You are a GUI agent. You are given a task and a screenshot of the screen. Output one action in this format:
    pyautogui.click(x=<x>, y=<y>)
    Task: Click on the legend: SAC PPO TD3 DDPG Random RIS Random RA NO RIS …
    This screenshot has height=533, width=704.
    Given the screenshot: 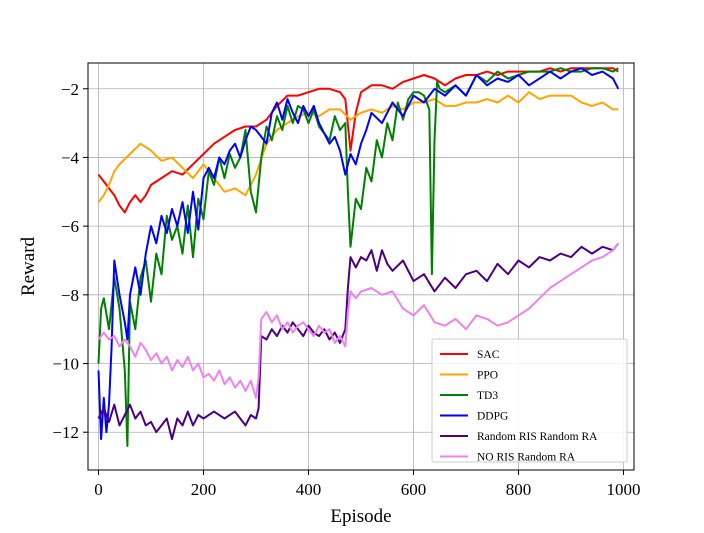 What is the action you would take?
    pyautogui.click(x=529, y=401)
    